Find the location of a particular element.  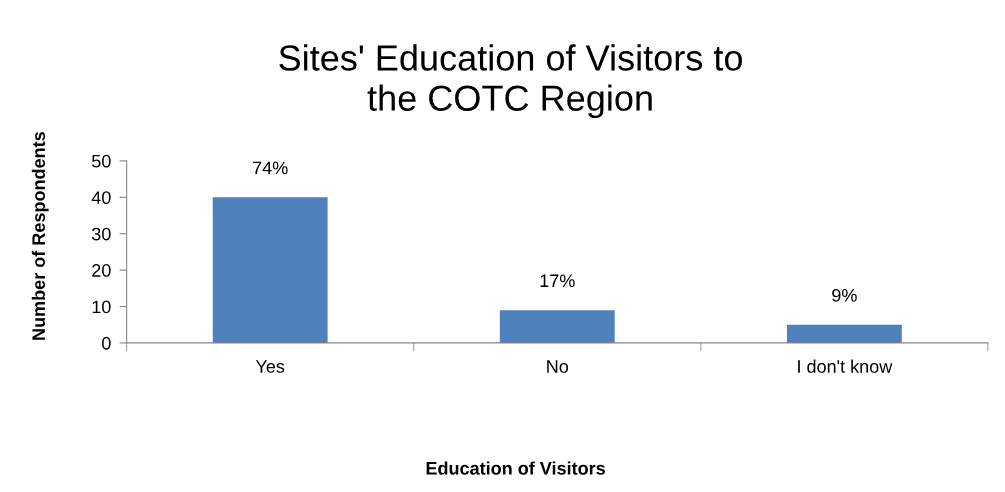

y-tick-label: 40 is located at coordinates (101, 198).